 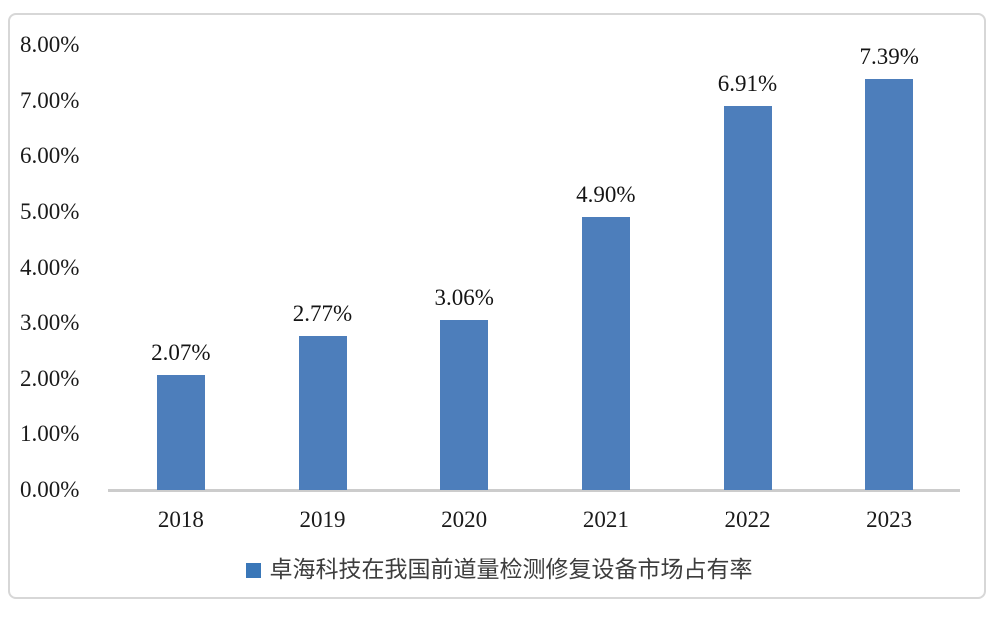 I want to click on bar-data-label: 2.07%, so click(x=181, y=352).